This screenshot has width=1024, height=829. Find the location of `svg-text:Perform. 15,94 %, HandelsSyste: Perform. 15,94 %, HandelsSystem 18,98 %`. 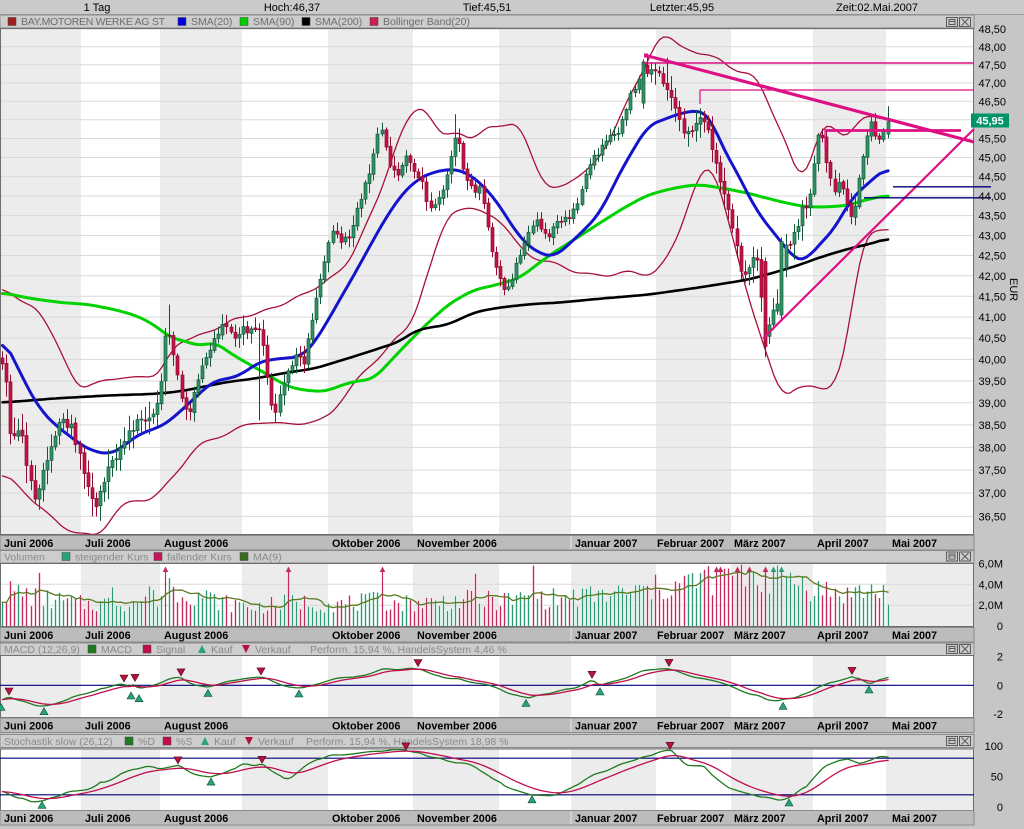

svg-text:Perform. 15,94 %, HandelsSyste: Perform. 15,94 %, HandelsSystem 18,98 % is located at coordinates (407, 742).